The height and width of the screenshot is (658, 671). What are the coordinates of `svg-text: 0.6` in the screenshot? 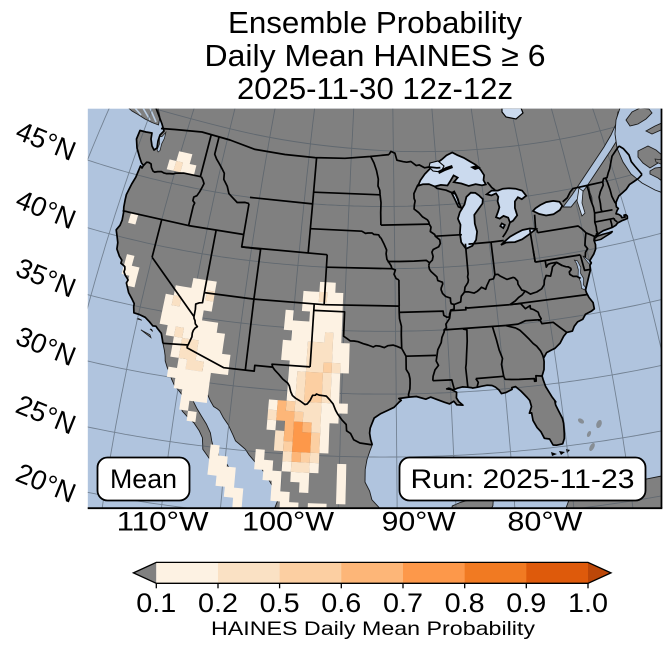 It's located at (341, 603).